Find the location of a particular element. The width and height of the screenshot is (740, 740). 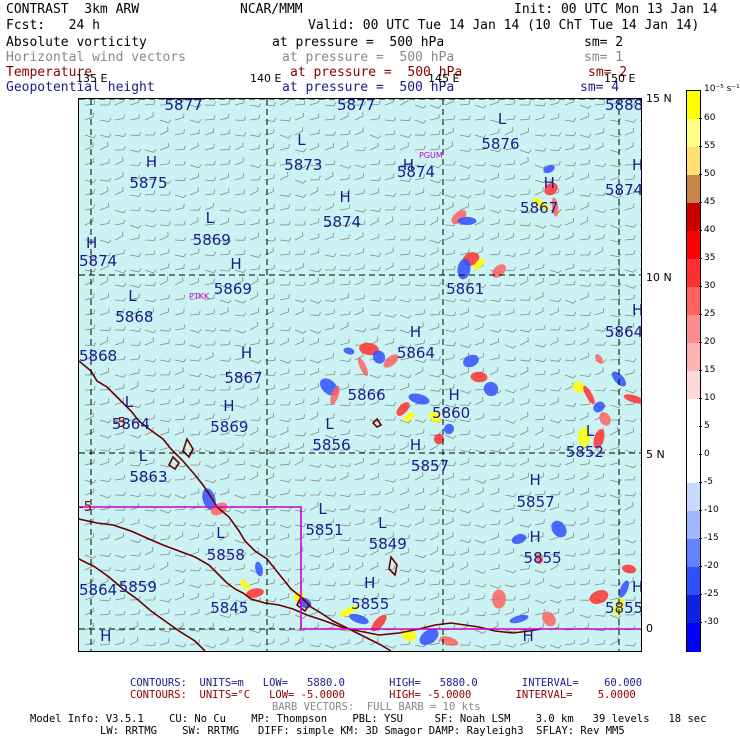

height-contour-label: 5876 is located at coordinates (500, 144).